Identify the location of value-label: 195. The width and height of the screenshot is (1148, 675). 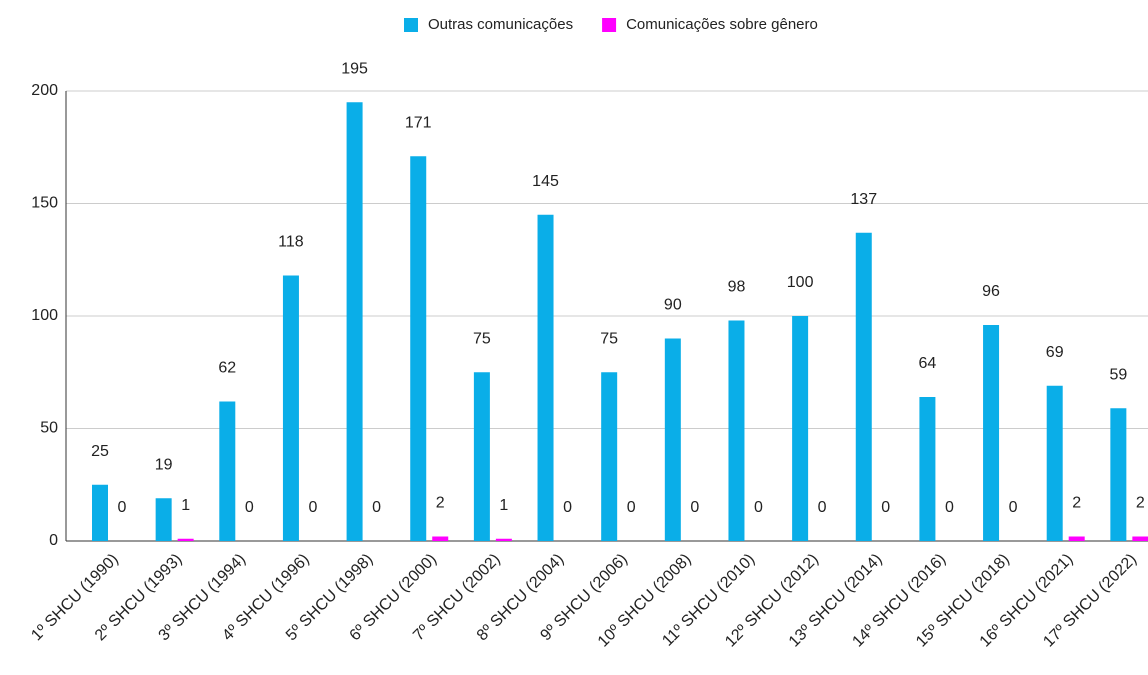
(354, 68).